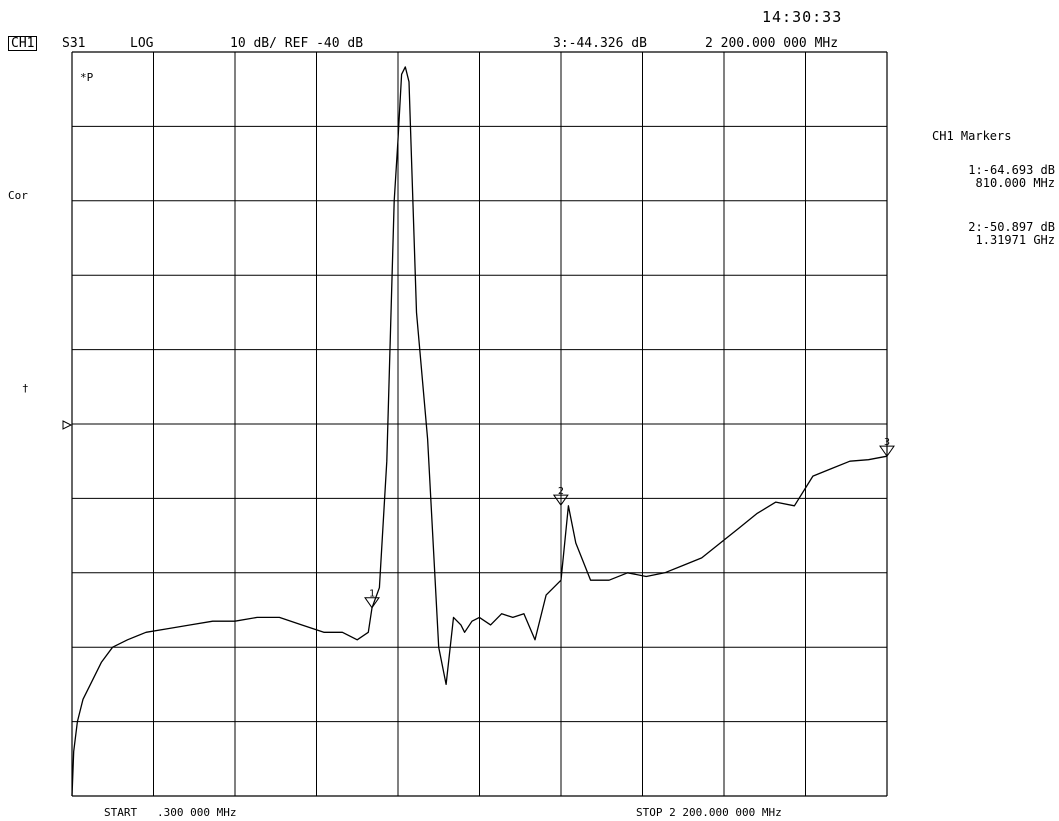 The height and width of the screenshot is (821, 1059). What do you see at coordinates (887, 442) in the screenshot?
I see `marker-3-label: 3` at bounding box center [887, 442].